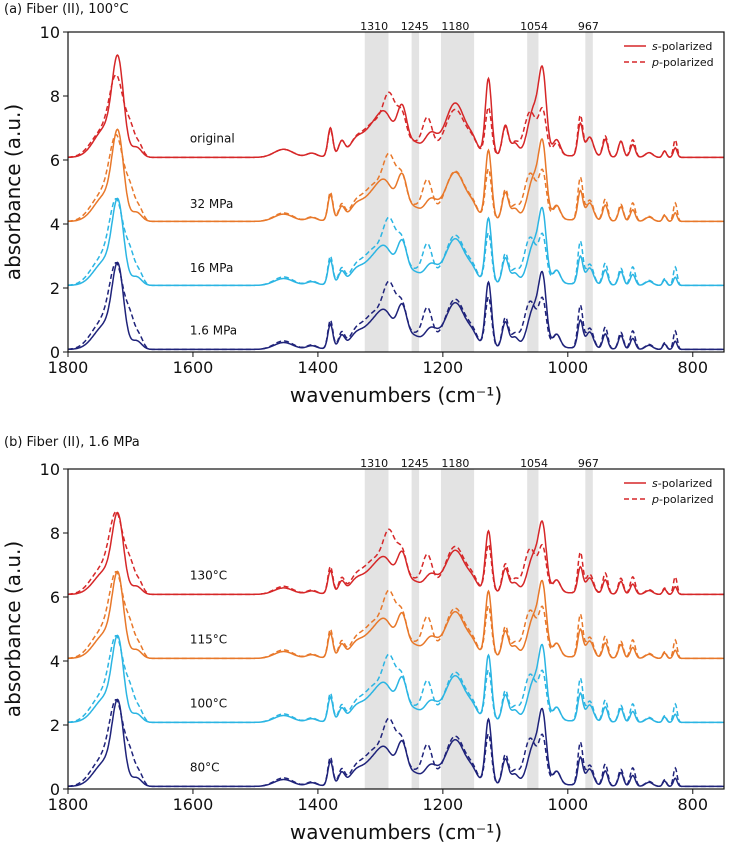 Image resolution: width=729 pixels, height=850 pixels. I want to click on panel-b-band-label-967: 967, so click(588, 463).